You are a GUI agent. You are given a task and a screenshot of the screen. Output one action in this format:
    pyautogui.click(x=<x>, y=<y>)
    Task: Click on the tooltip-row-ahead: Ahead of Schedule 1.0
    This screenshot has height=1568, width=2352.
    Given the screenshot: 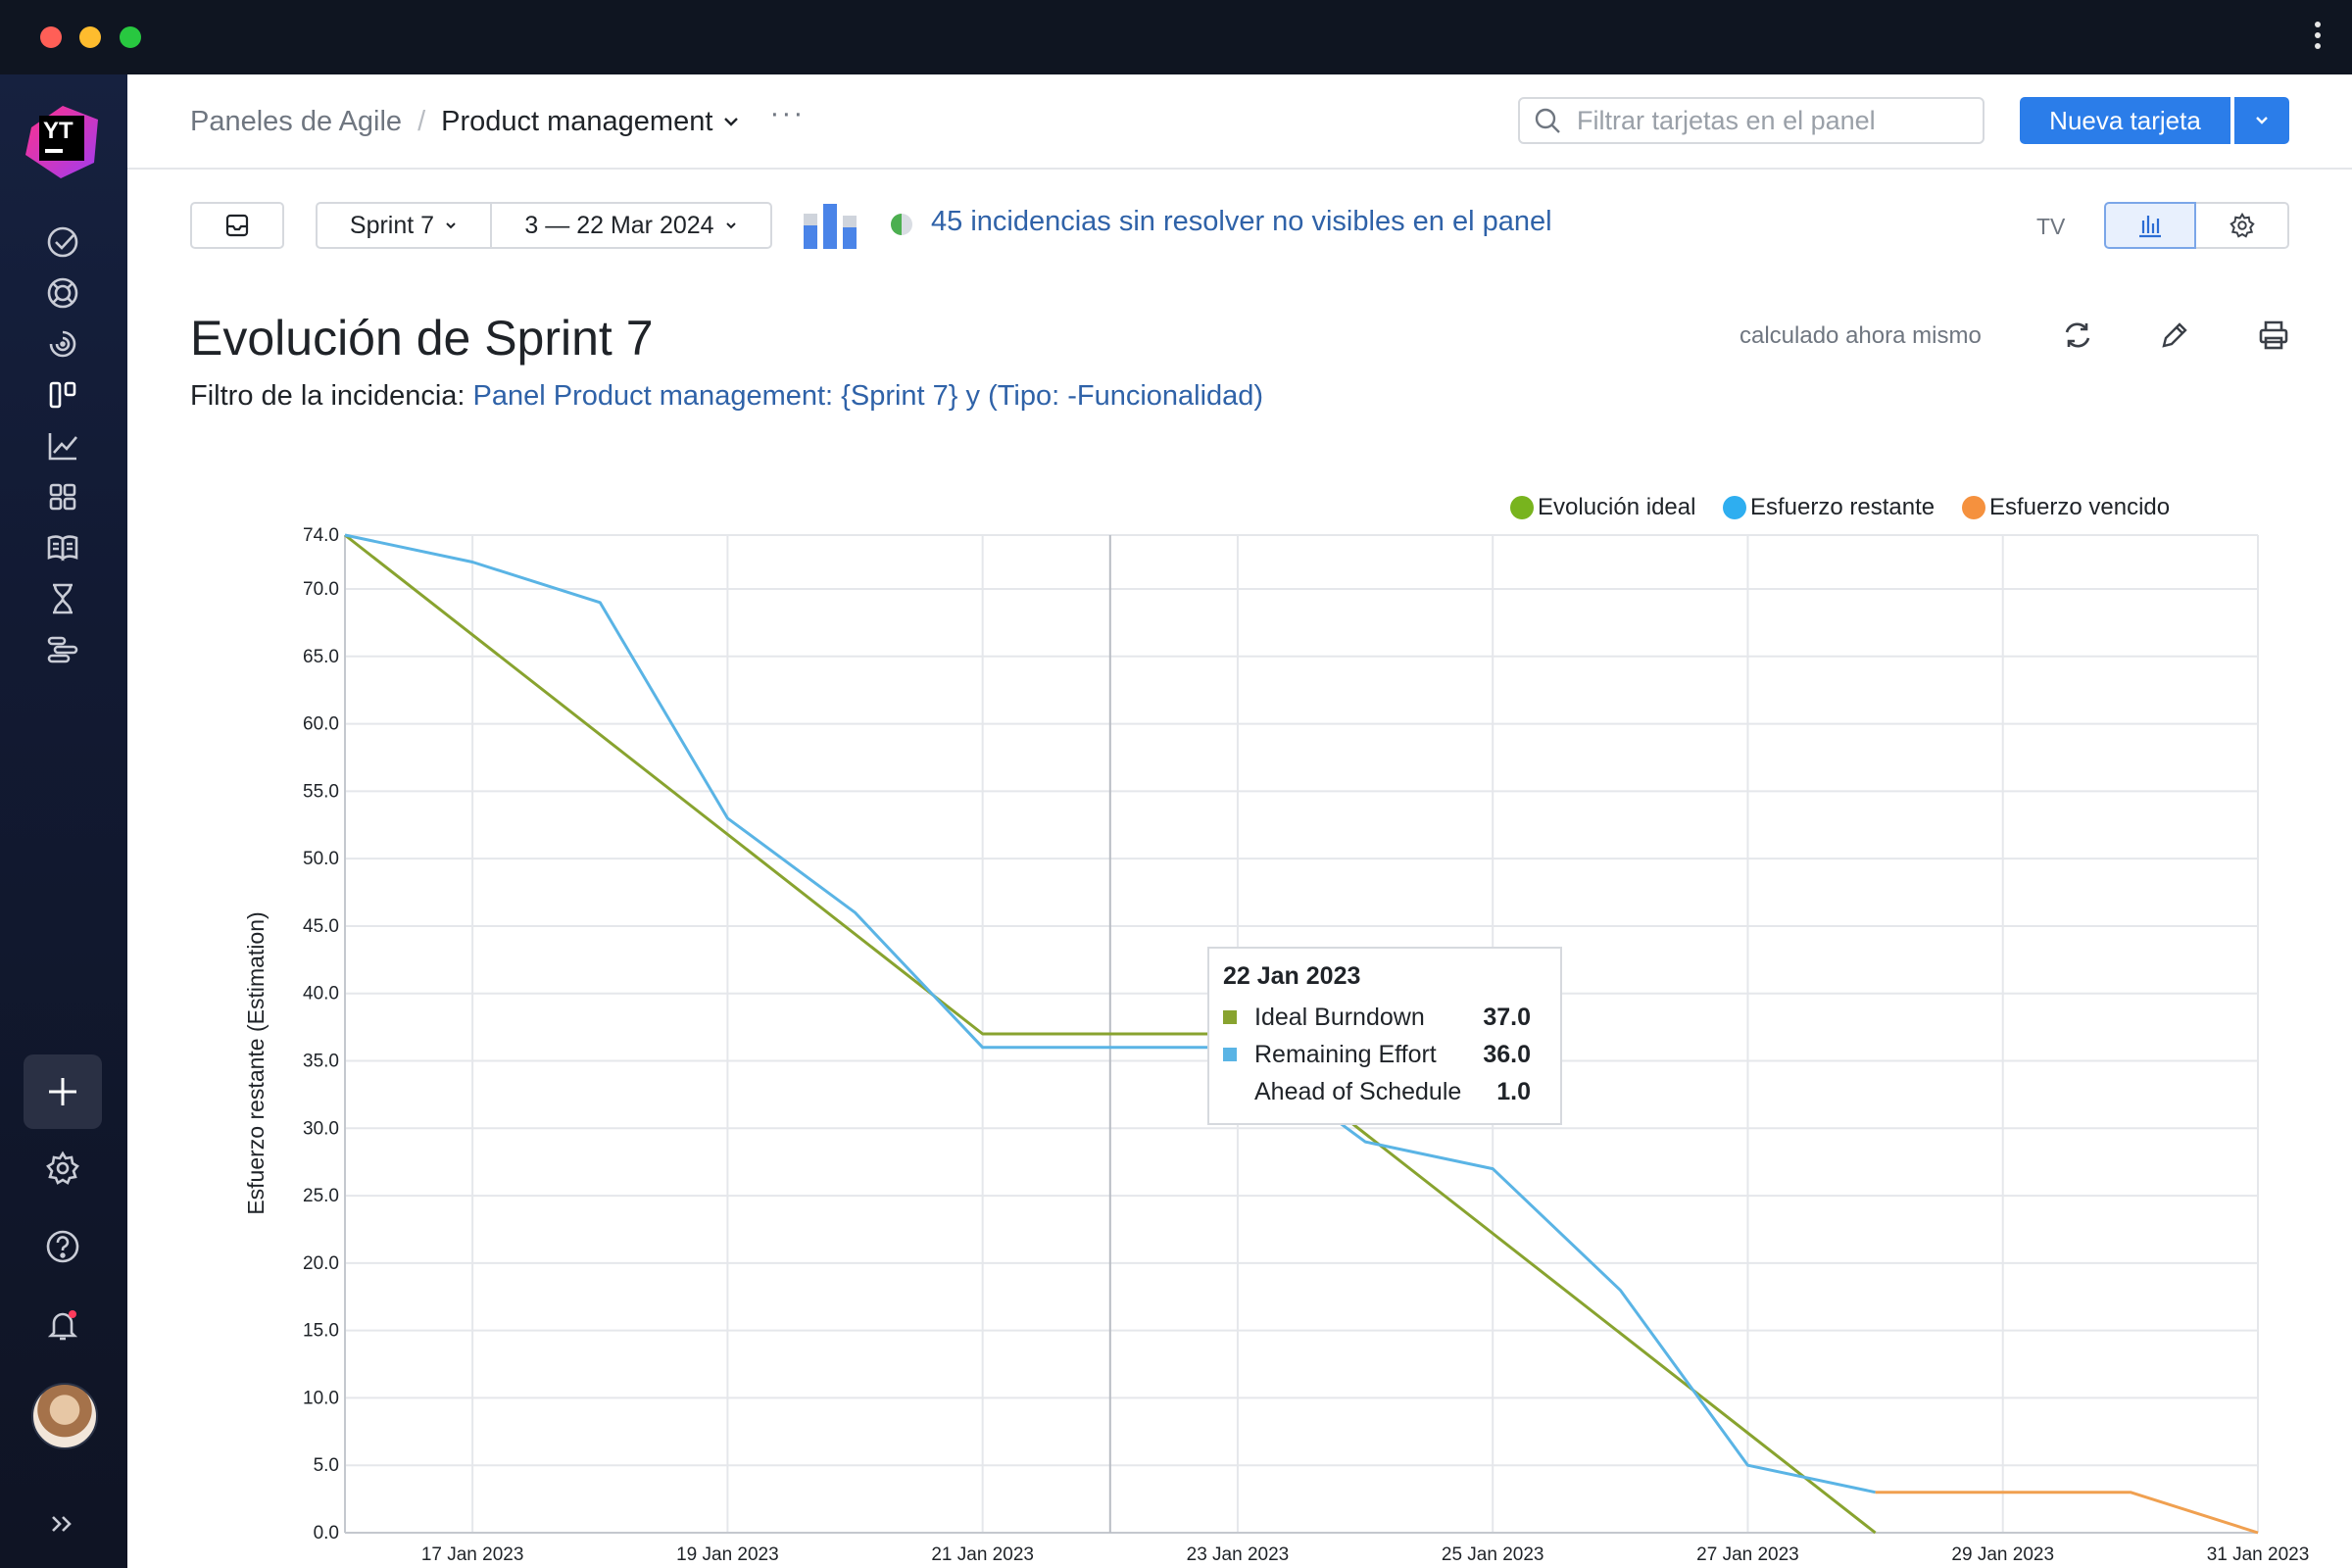 What is the action you would take?
    pyautogui.click(x=1384, y=1091)
    